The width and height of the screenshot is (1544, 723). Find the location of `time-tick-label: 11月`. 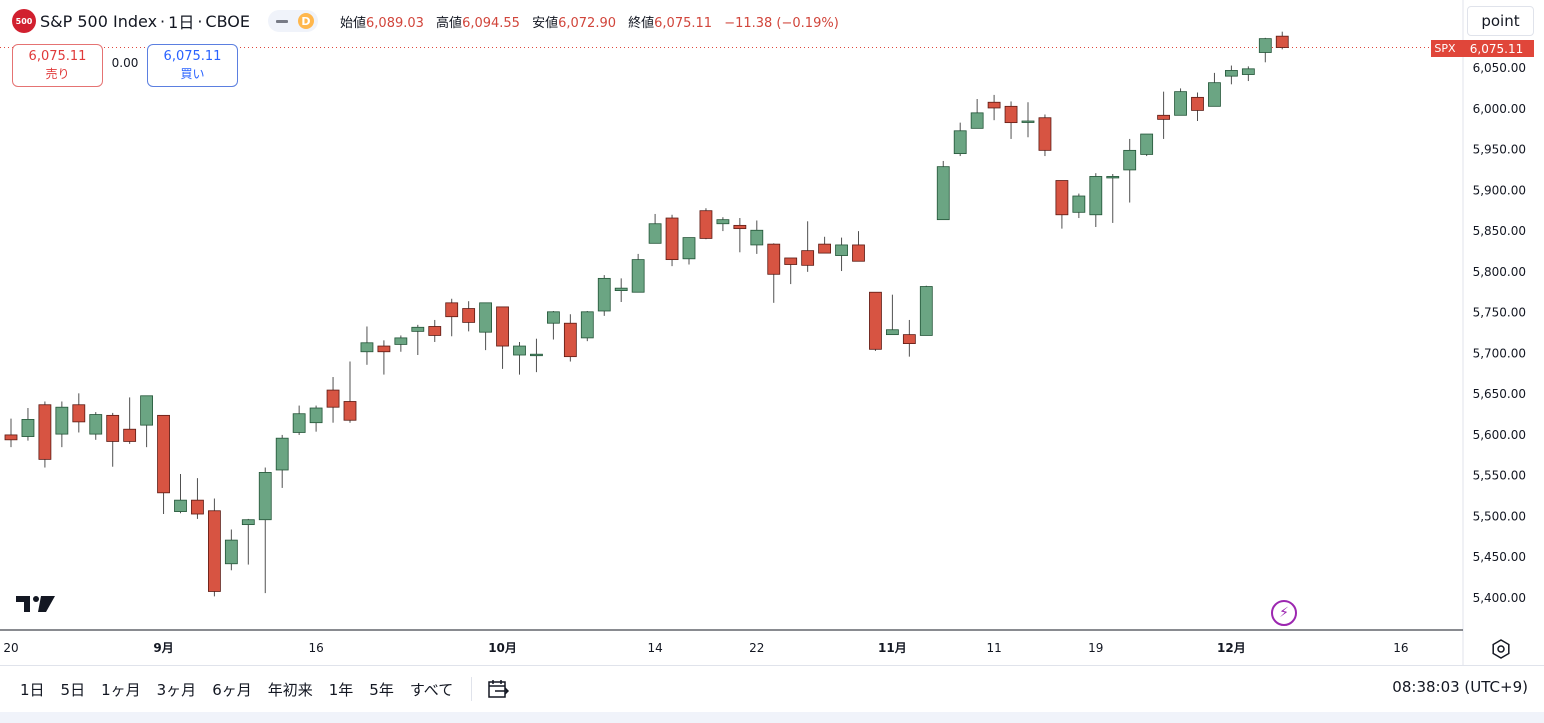

time-tick-label: 11月 is located at coordinates (892, 648).